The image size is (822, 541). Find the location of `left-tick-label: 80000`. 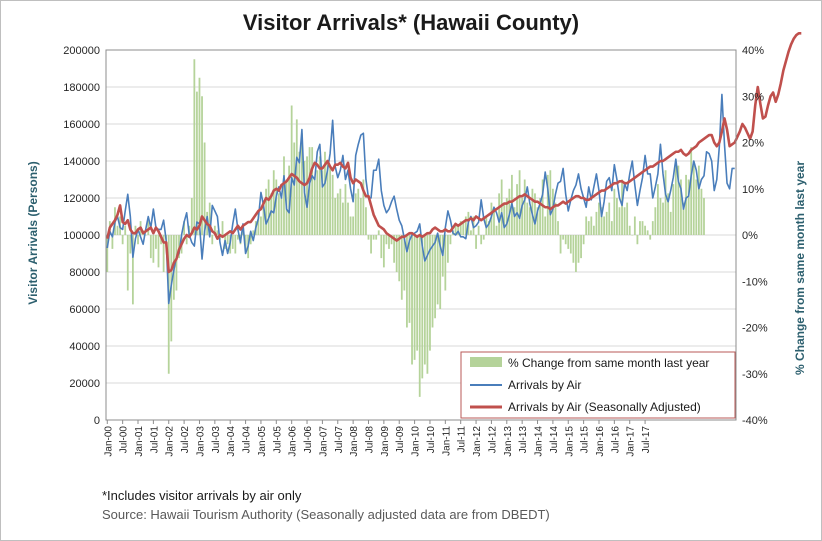

left-tick-label: 80000 is located at coordinates (84, 273).